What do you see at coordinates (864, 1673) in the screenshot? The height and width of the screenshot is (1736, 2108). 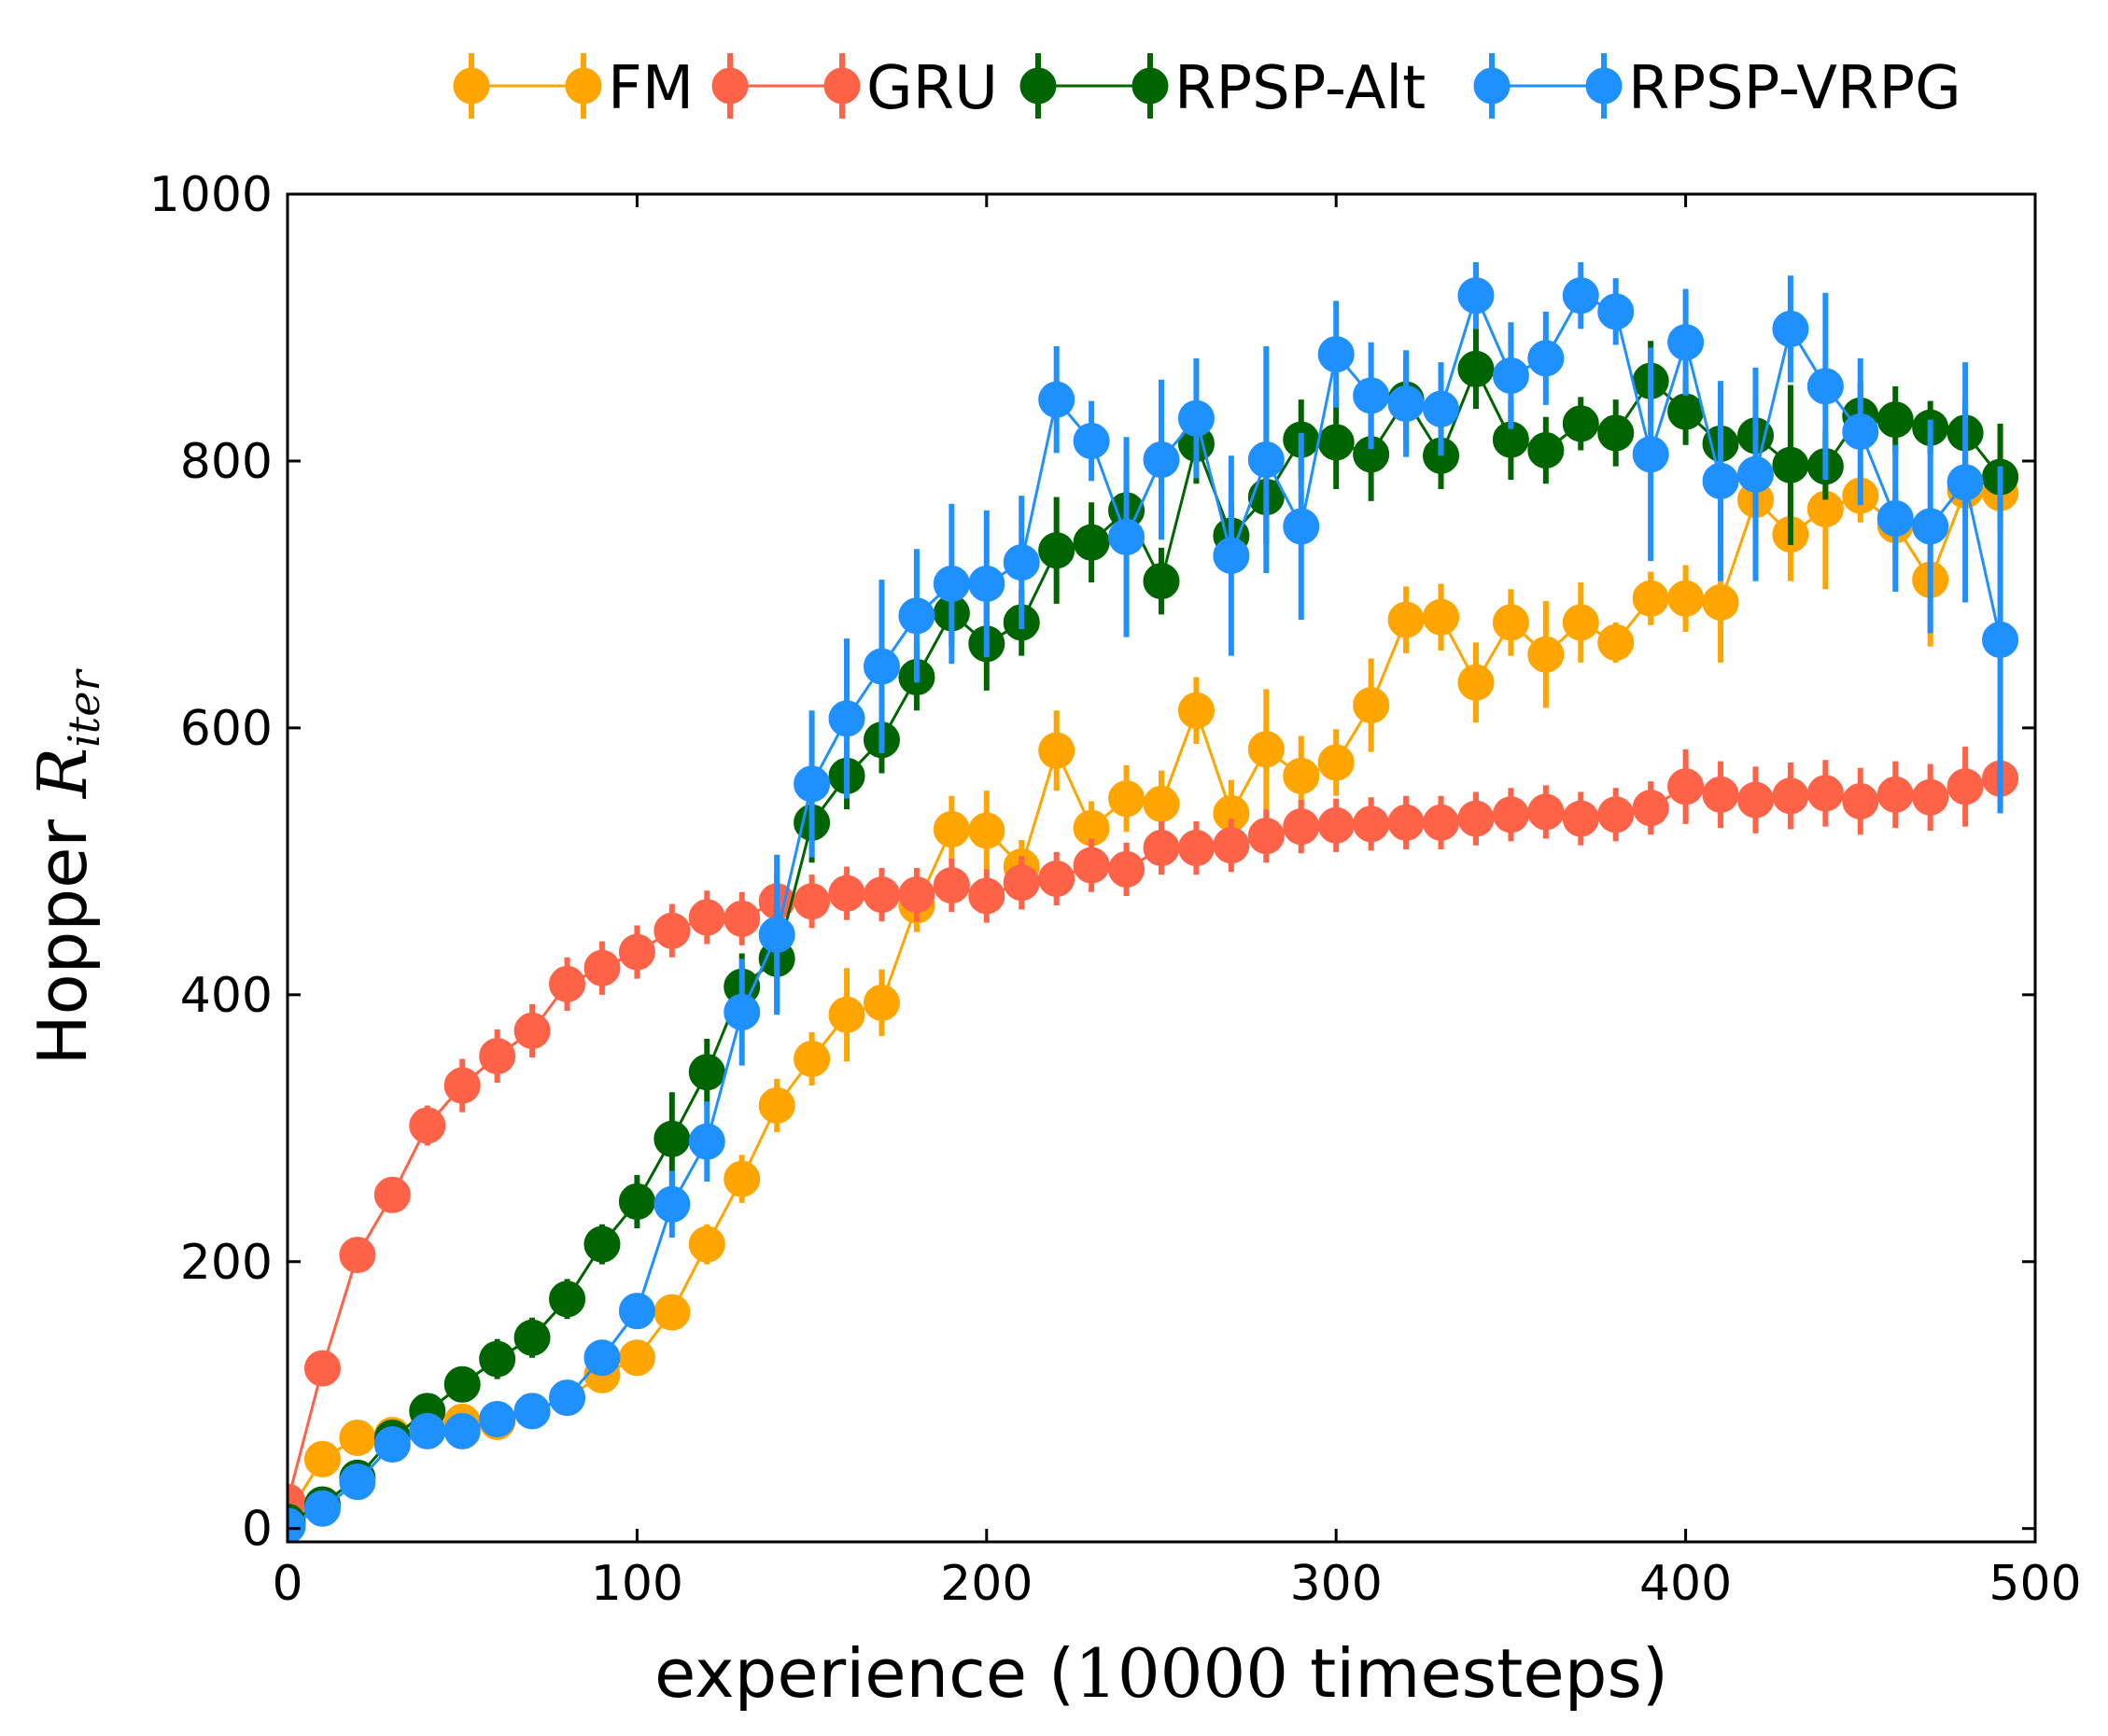 I see `x-axis-title-prefix: experience (` at bounding box center [864, 1673].